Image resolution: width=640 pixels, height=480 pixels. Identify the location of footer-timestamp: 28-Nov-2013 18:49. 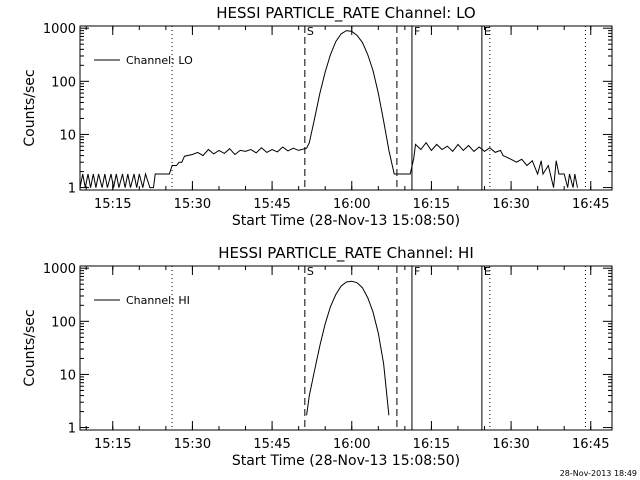
(598, 473).